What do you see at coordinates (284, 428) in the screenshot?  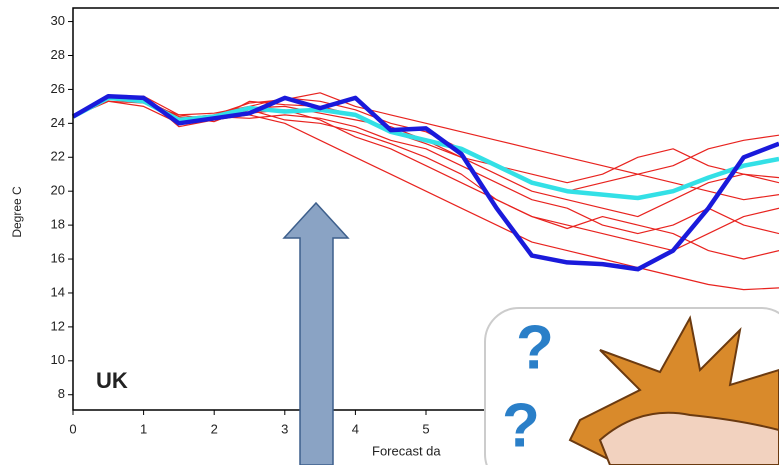 I see `x-tick-label: 3` at bounding box center [284, 428].